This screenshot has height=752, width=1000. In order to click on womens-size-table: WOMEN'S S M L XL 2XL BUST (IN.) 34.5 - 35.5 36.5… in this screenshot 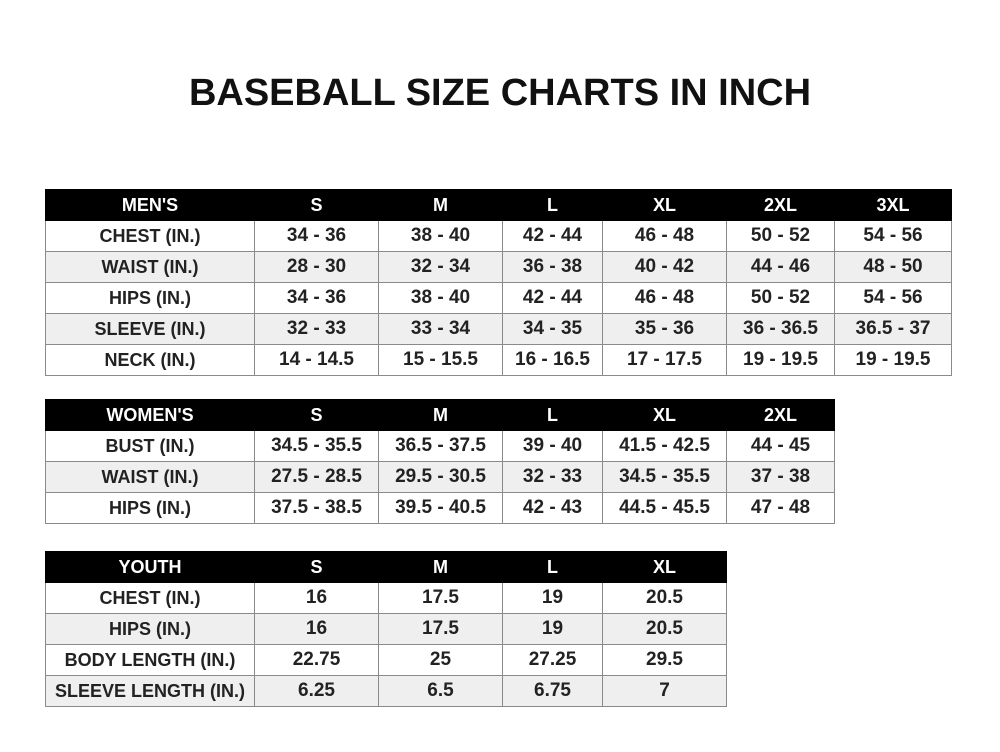, I will do `click(440, 461)`.